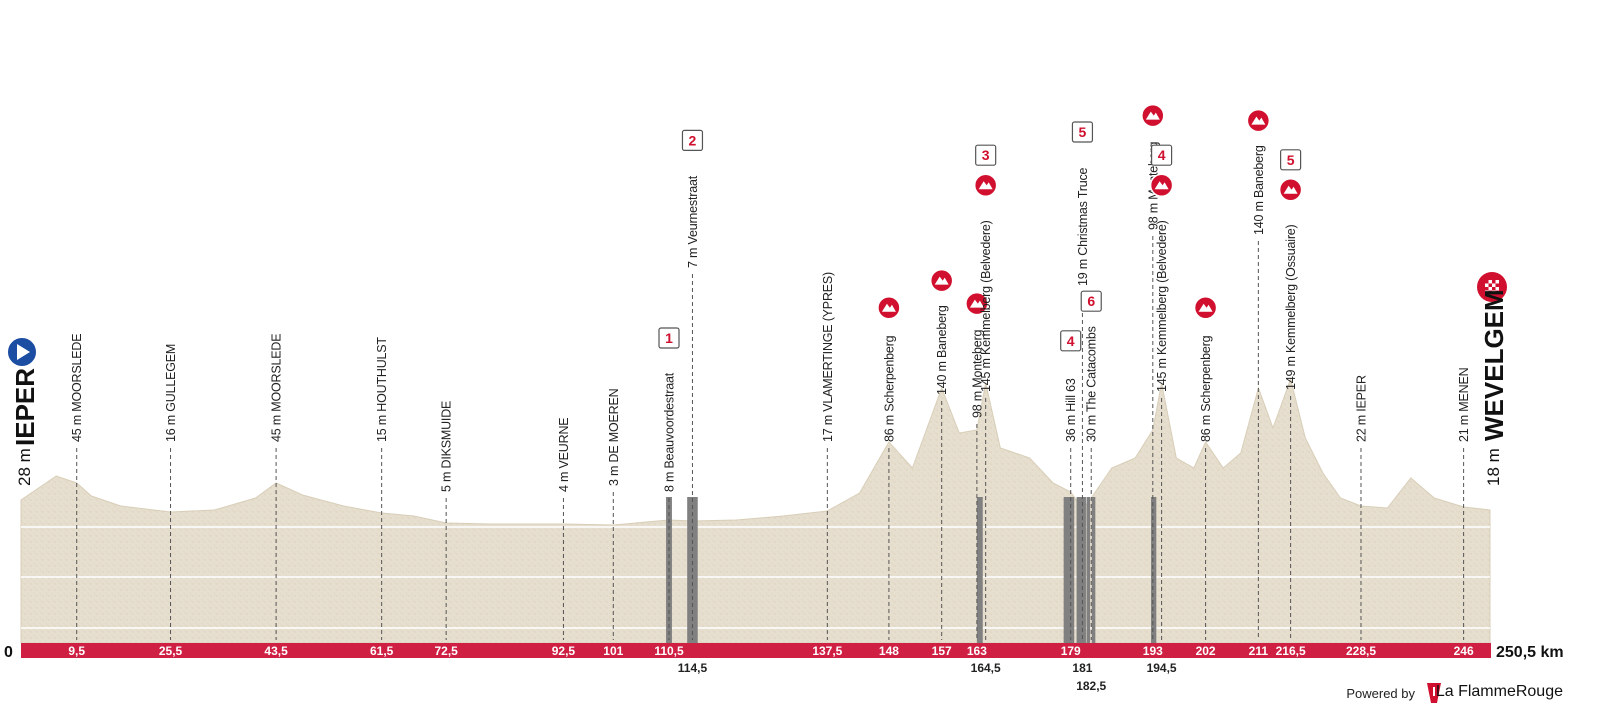 The height and width of the screenshot is (725, 1600). What do you see at coordinates (23, 352) in the screenshot?
I see `start-arrow-icon` at bounding box center [23, 352].